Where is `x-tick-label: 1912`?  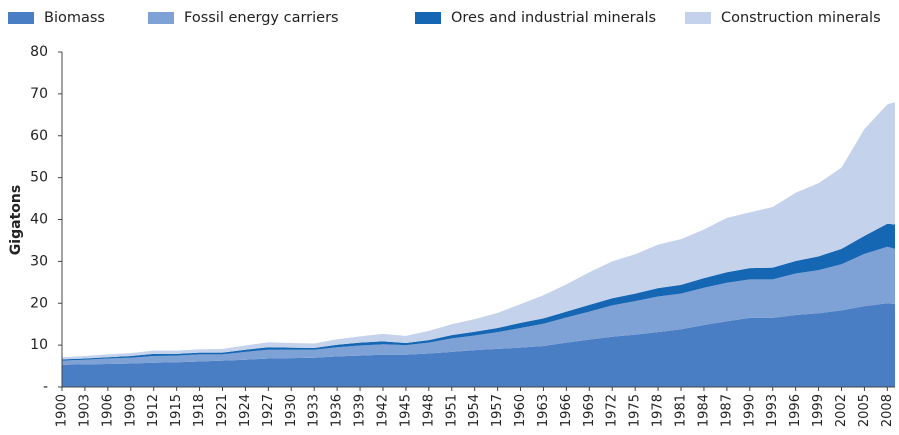
x-tick-label: 1912 is located at coordinates (153, 410).